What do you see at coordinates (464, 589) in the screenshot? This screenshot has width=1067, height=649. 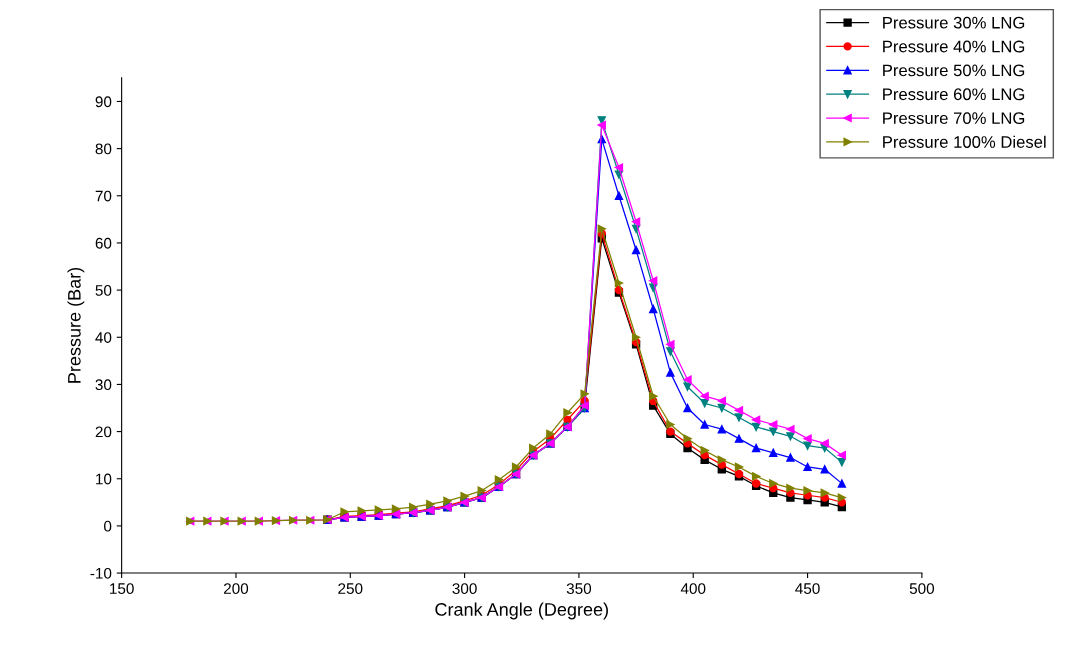 I see `x-tick-label: 300` at bounding box center [464, 589].